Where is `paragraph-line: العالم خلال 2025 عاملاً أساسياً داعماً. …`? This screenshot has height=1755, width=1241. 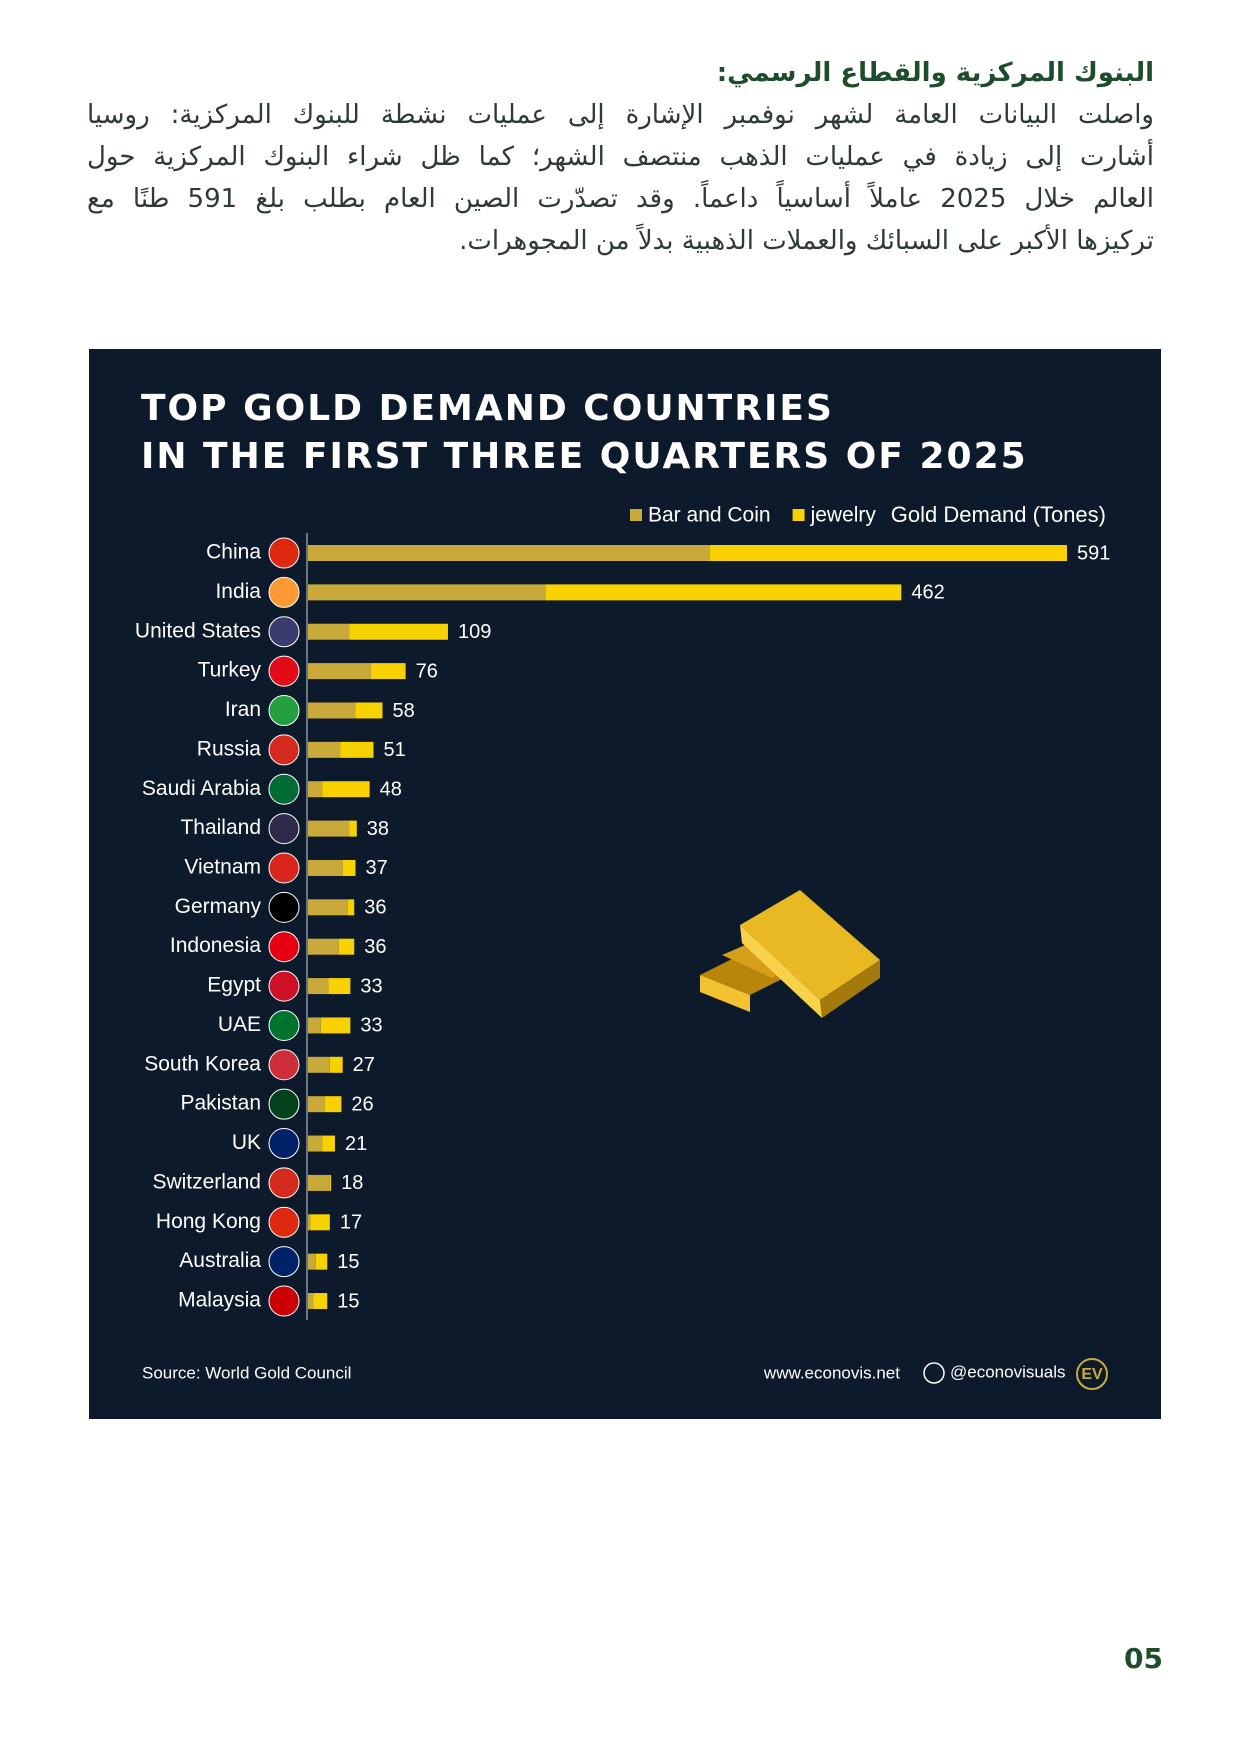
paragraph-line: العالم خلال 2025 عاملاً أساسياً داعماً. … is located at coordinates (620, 199).